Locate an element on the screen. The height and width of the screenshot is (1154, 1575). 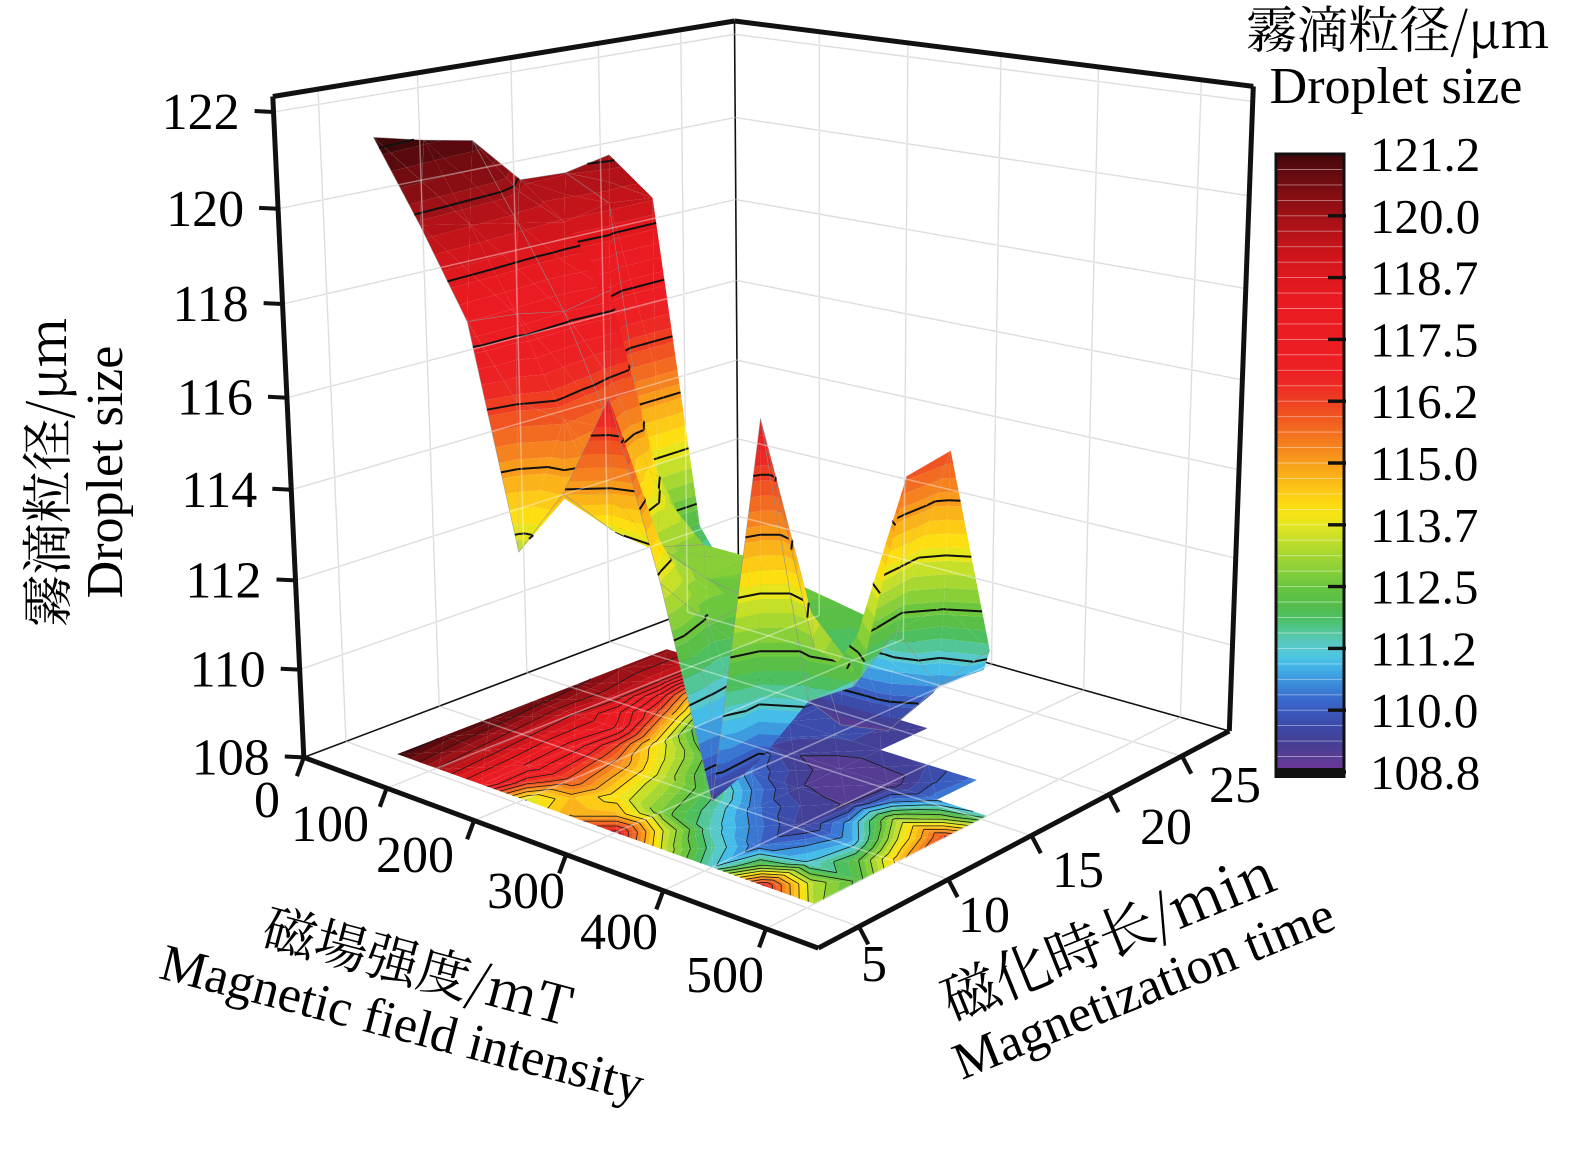
svg-text: 112.5 is located at coordinates (1424, 587).